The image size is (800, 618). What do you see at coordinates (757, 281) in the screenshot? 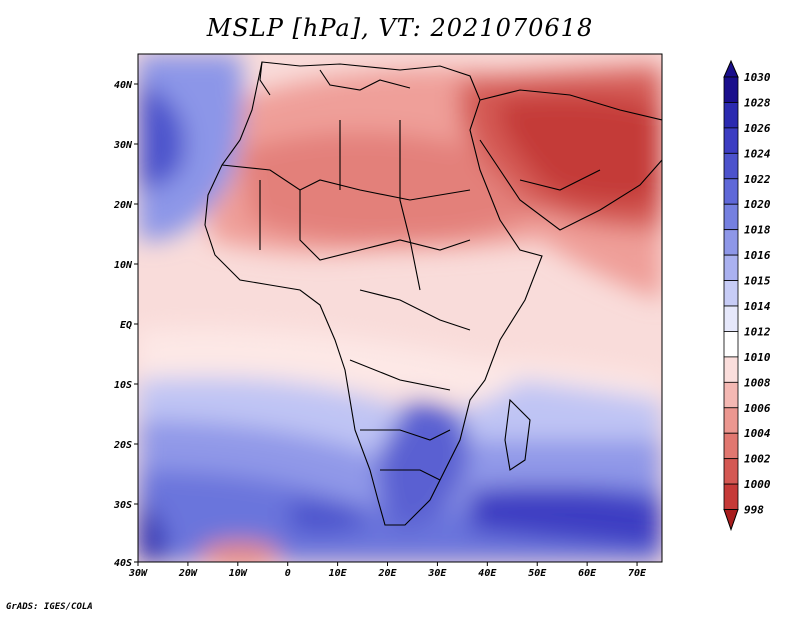
I see `colorbar-label: 1015` at bounding box center [757, 281].